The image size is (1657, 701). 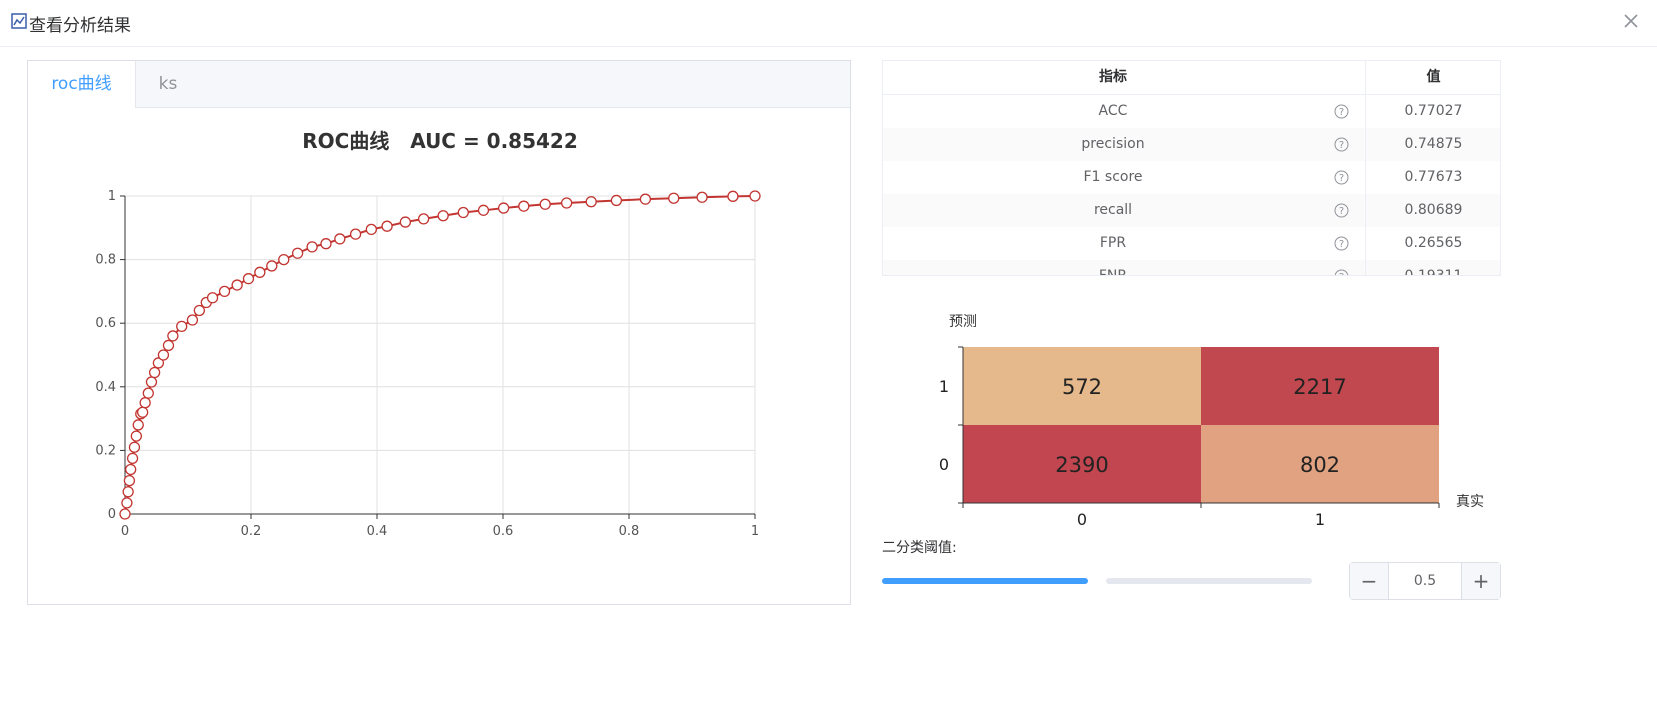 What do you see at coordinates (1631, 21) in the screenshot?
I see `close-icon` at bounding box center [1631, 21].